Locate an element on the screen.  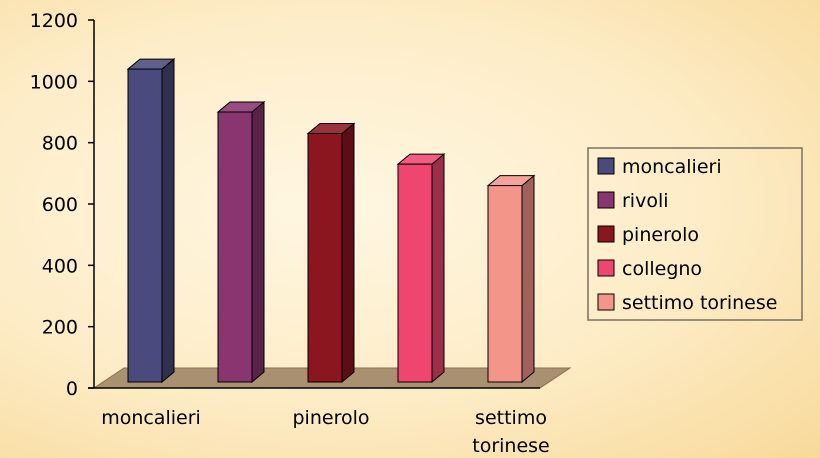
bar-side-settimo-torinese is located at coordinates (528, 279).